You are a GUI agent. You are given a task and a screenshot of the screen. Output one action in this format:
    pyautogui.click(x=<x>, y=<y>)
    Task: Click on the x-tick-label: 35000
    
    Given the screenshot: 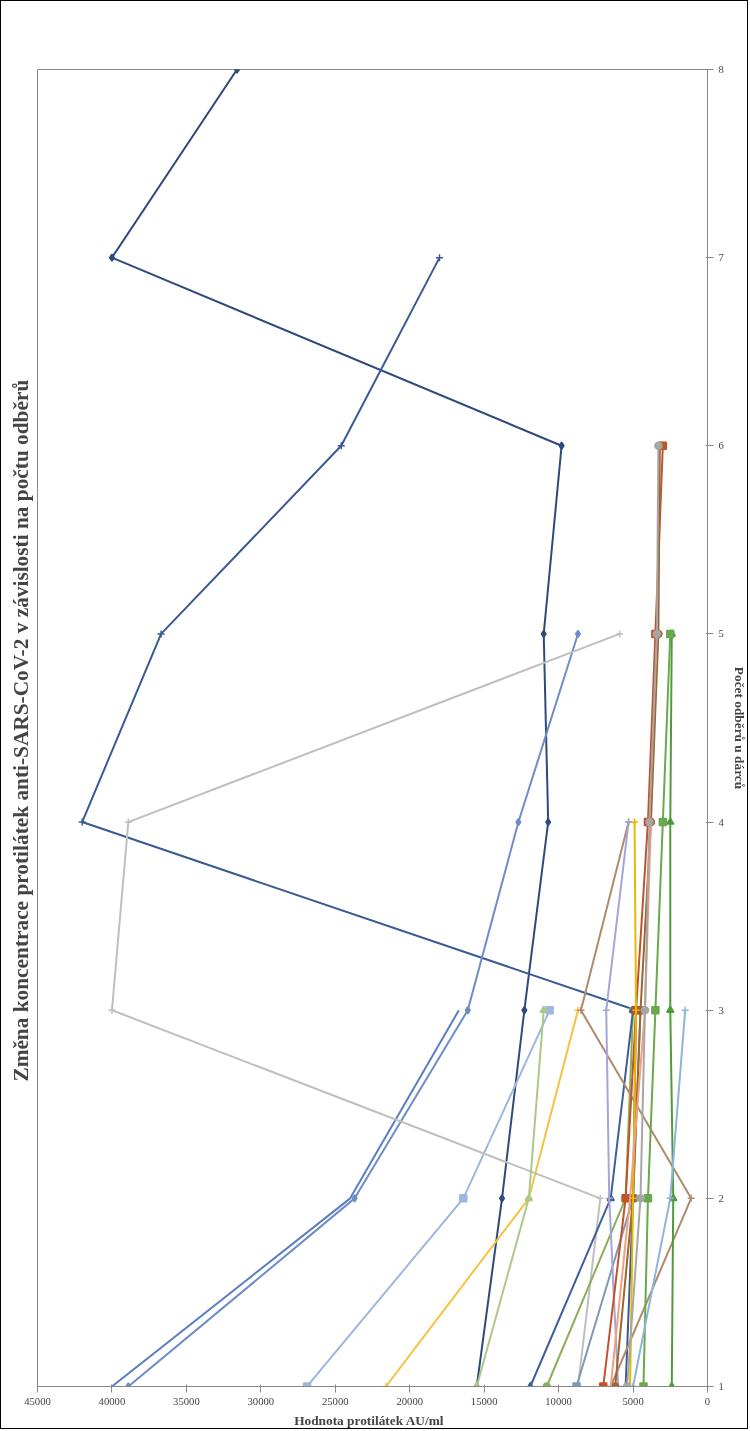 What is the action you would take?
    pyautogui.click(x=186, y=1401)
    